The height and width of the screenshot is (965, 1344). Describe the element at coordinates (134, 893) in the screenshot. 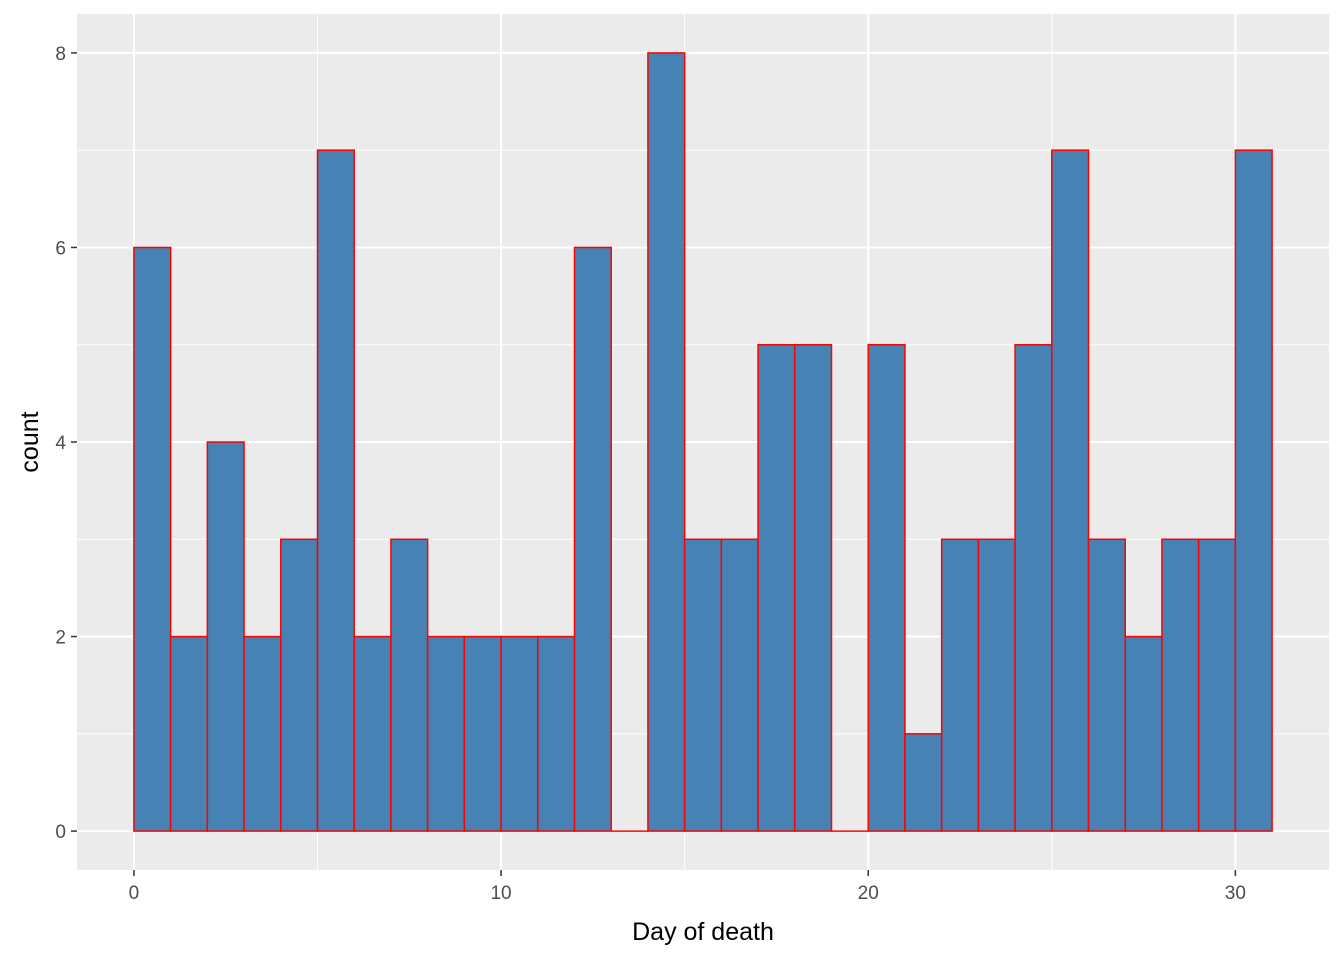

I see `x-tick-label: 0` at that location.